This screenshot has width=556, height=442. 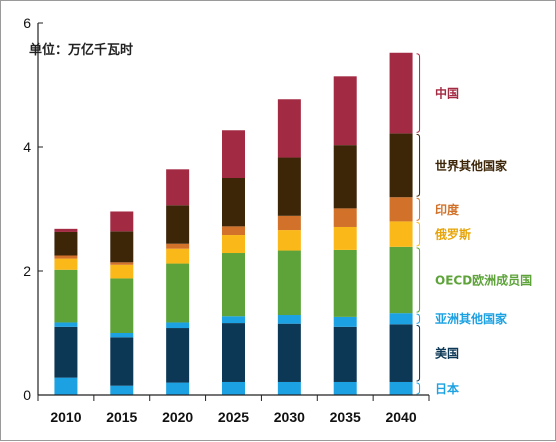 I want to click on y-tick-label: 0, so click(x=27, y=395).